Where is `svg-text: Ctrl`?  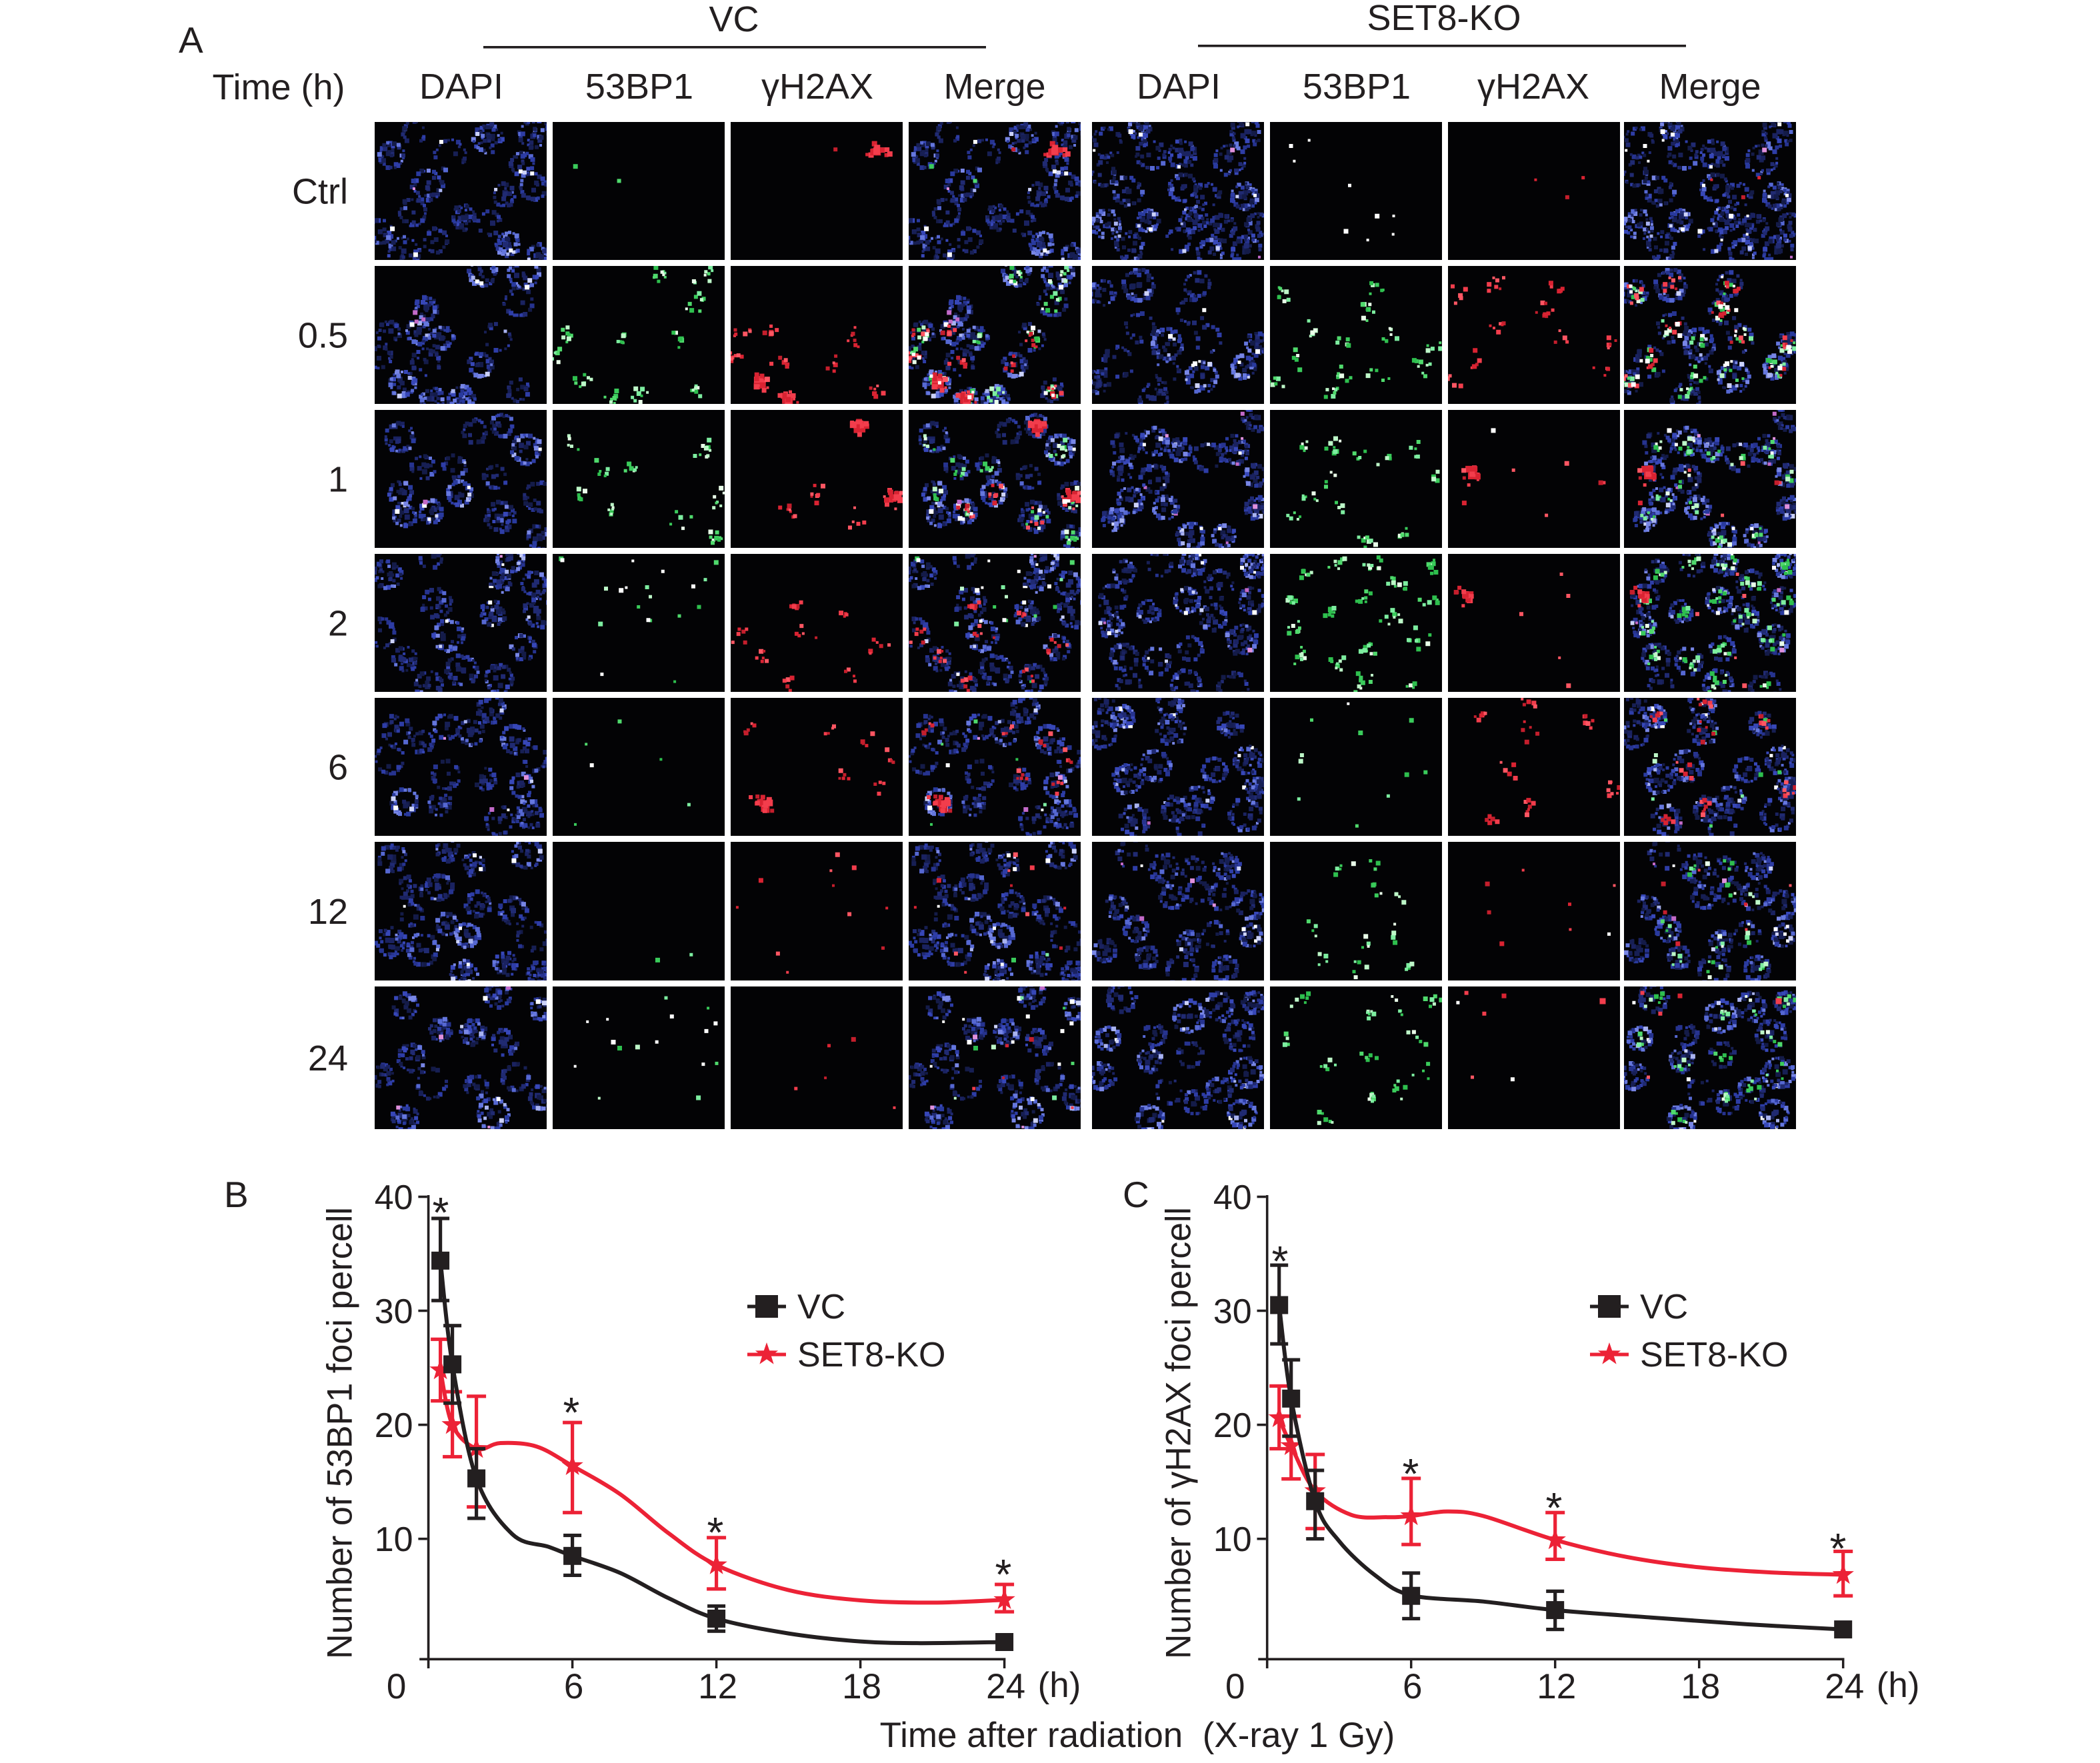 svg-text: Ctrl is located at coordinates (320, 192).